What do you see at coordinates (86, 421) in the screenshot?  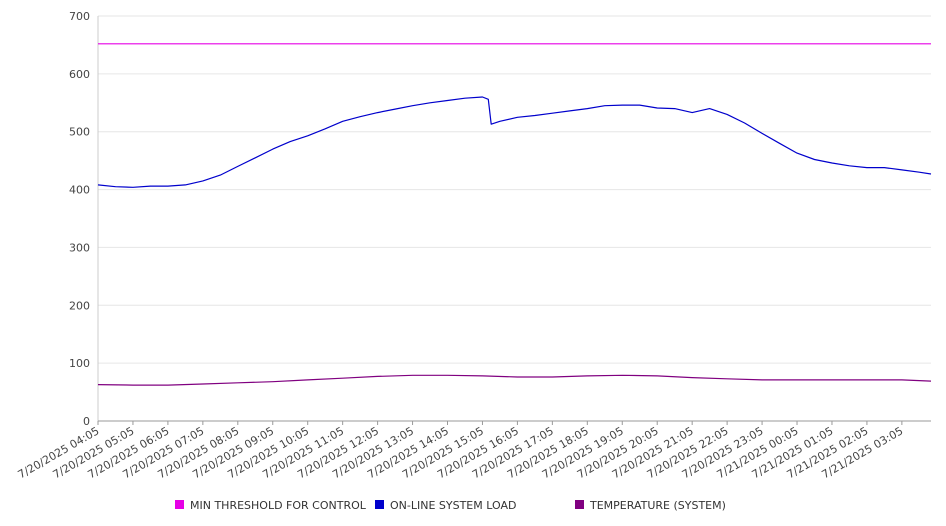 I see `y-tick-label: 0` at bounding box center [86, 421].